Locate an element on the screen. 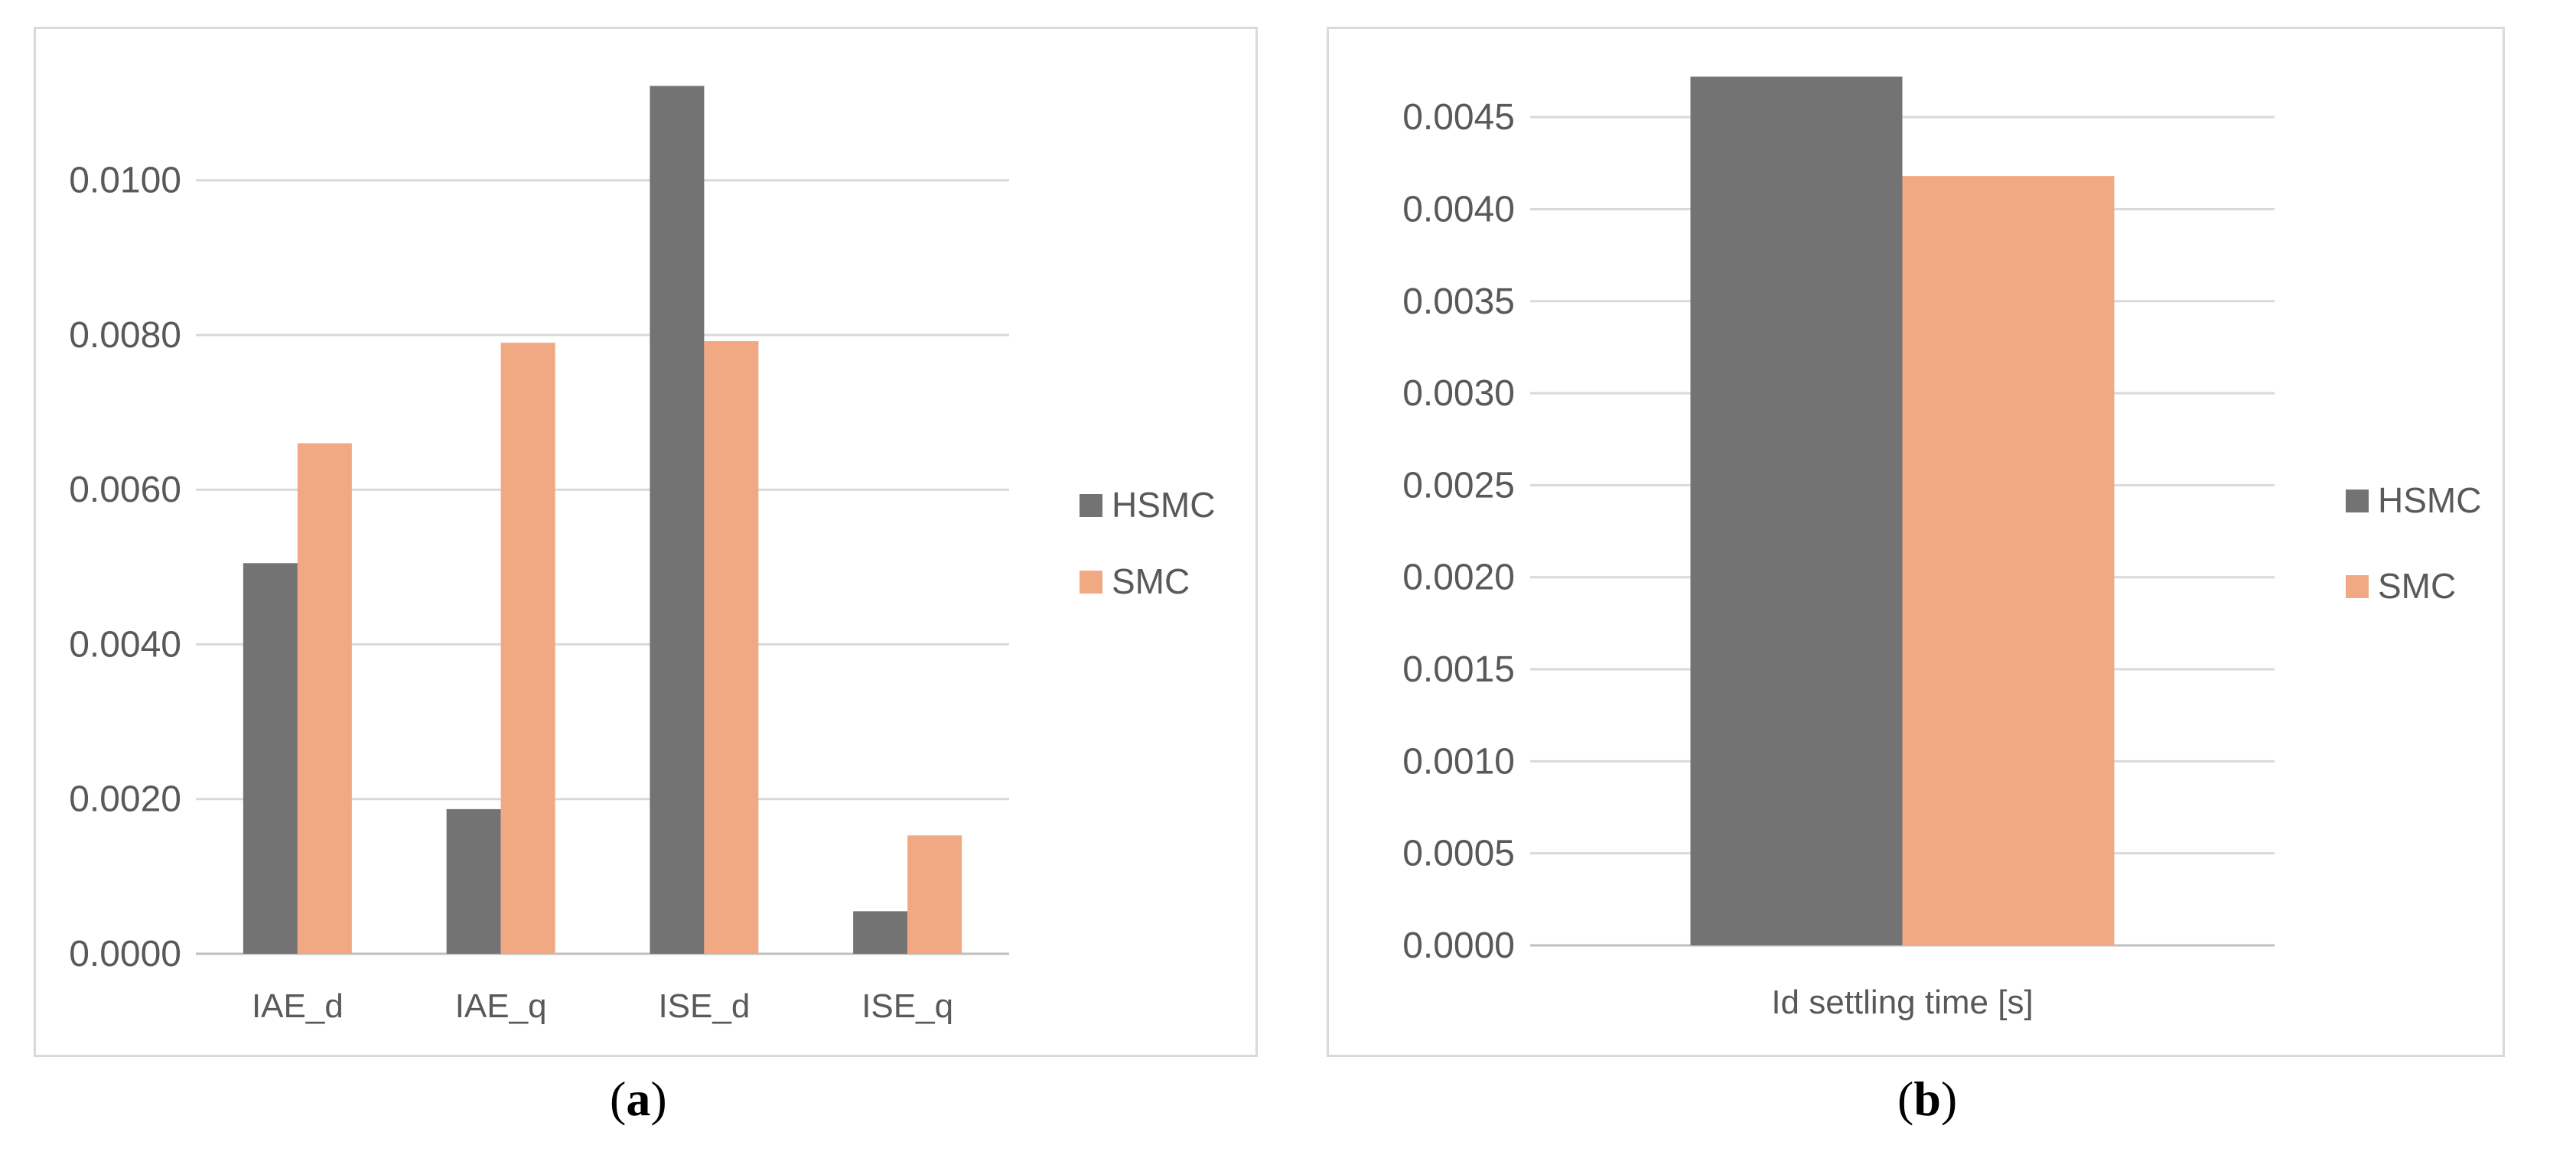  bar-hsmc-iae-q is located at coordinates (474, 881).